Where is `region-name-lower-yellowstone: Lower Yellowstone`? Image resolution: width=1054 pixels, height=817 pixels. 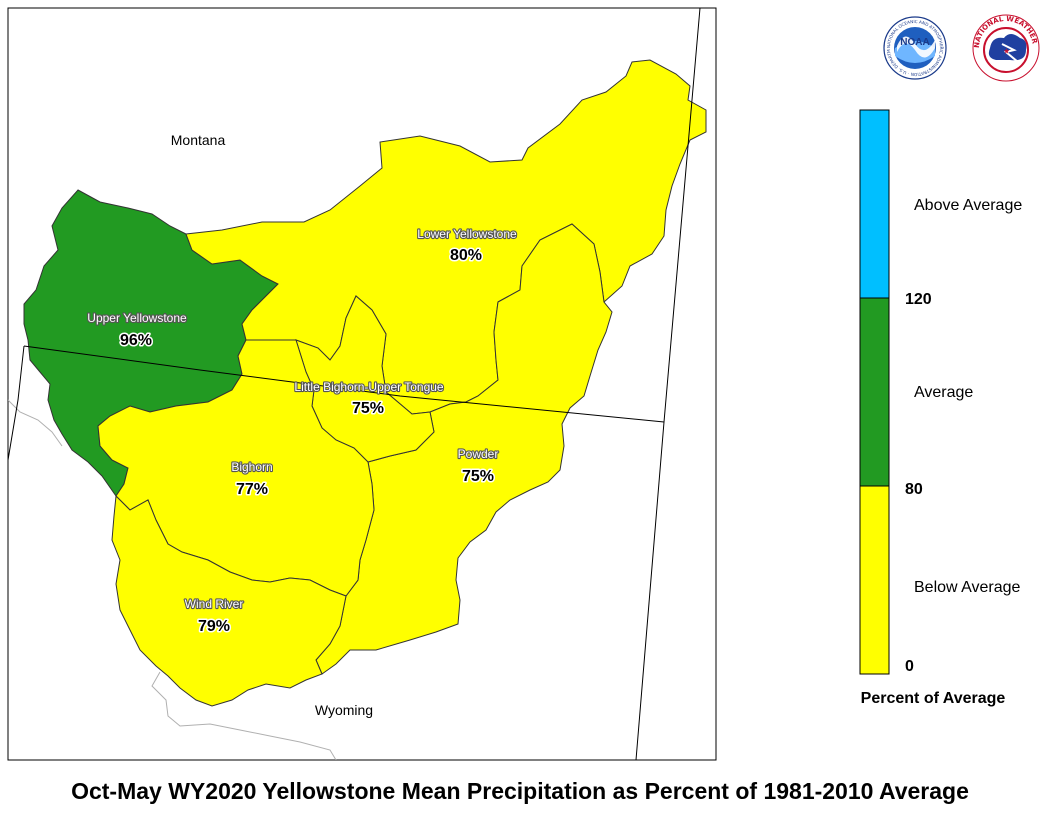
region-name-lower-yellowstone: Lower Yellowstone is located at coordinates (467, 234).